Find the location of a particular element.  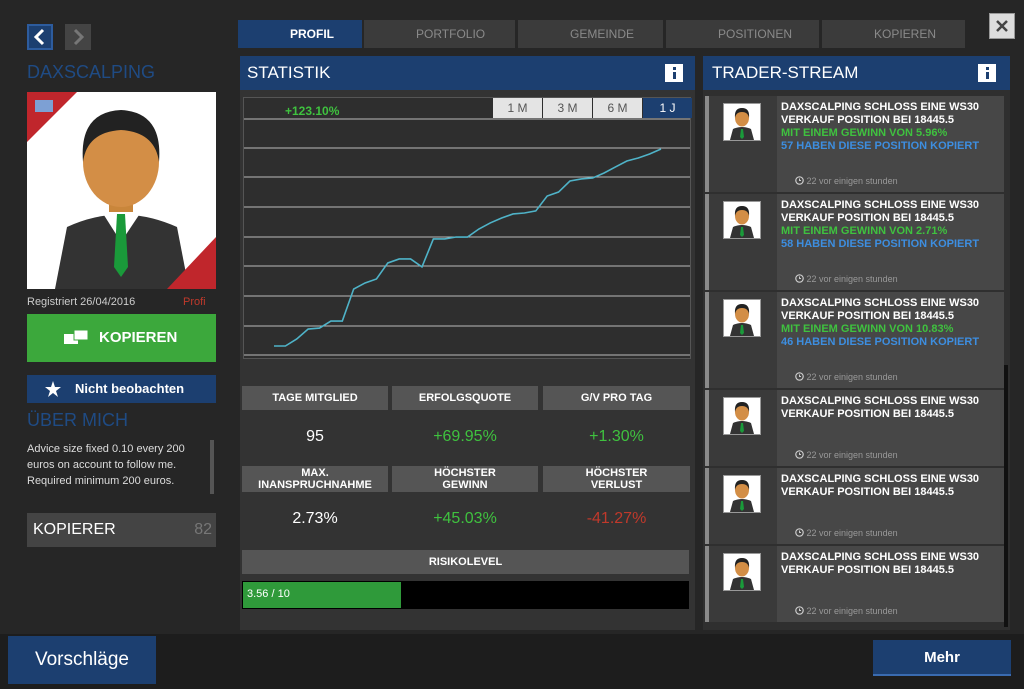

stat-value: -41.27% is located at coordinates (616, 518).